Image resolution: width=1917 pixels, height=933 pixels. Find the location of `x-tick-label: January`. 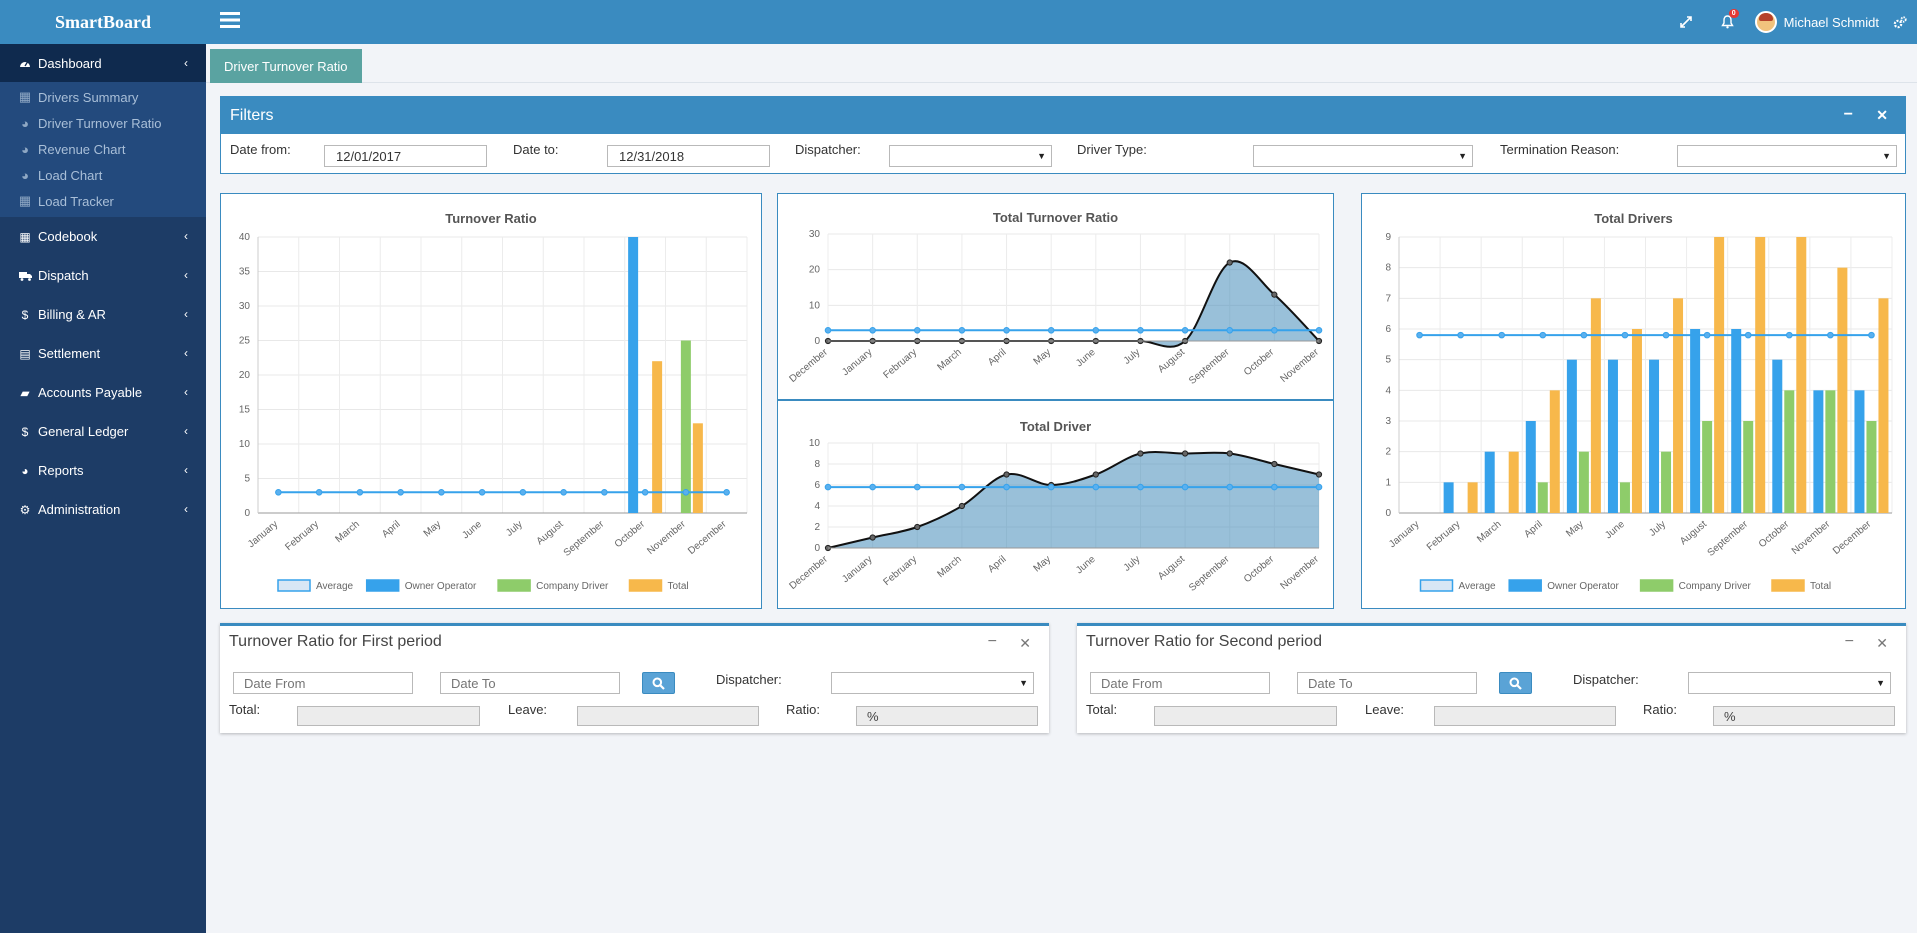

x-tick-label: January is located at coordinates (857, 362).